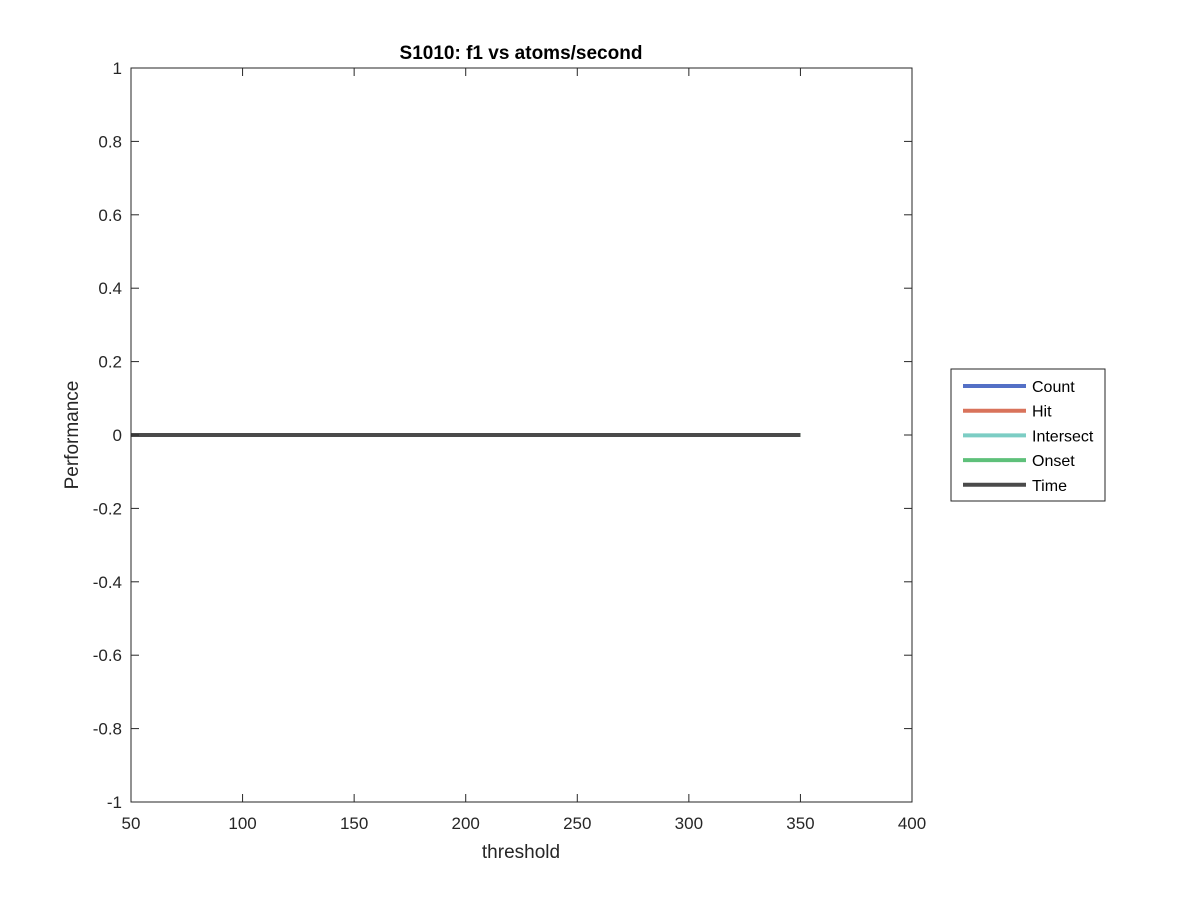  Describe the element at coordinates (114, 802) in the screenshot. I see `y-tick-label: -1` at that location.